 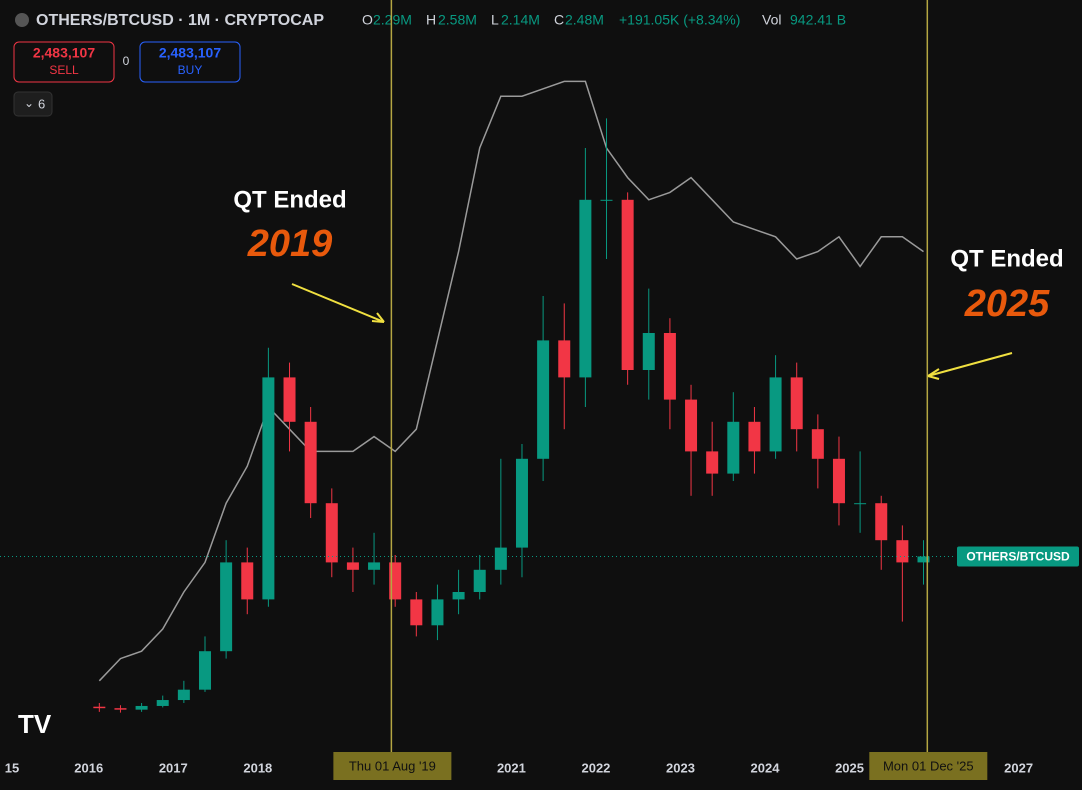 What do you see at coordinates (849, 767) in the screenshot?
I see `x-tick-label: 2025` at bounding box center [849, 767].